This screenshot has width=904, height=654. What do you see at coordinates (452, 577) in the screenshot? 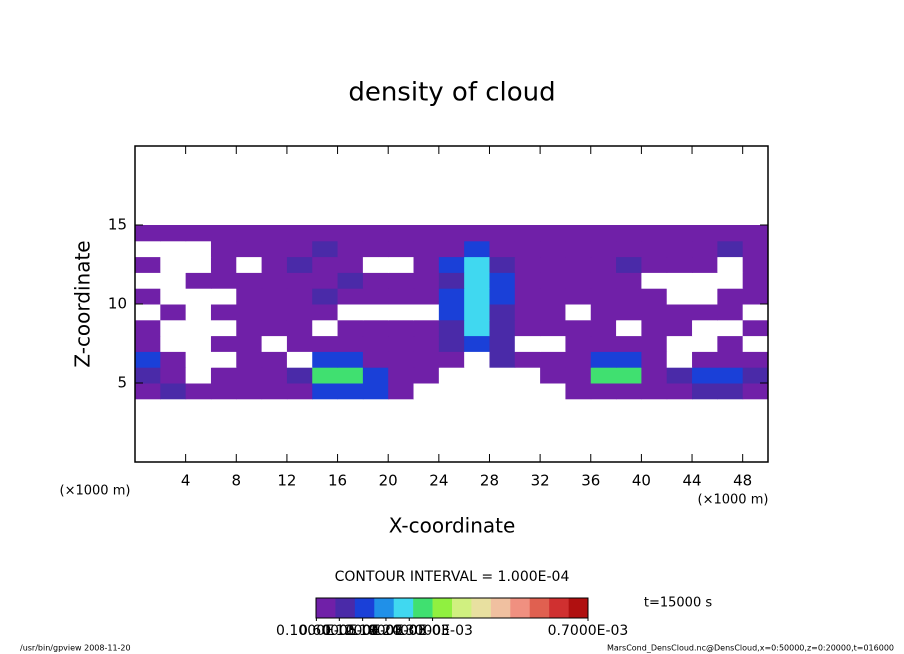
I see `contour-interval: CONTOUR INTERVAL = 1.000E-04` at bounding box center [452, 577].